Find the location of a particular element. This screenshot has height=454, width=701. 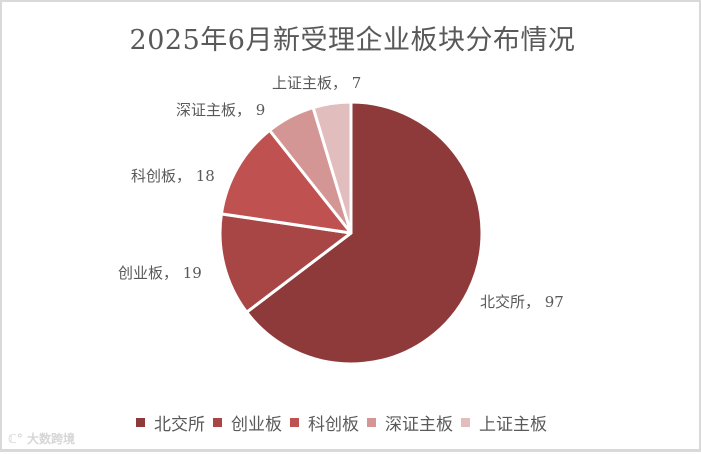

data-label-kechuangban: 科创板， 18 is located at coordinates (173, 176).